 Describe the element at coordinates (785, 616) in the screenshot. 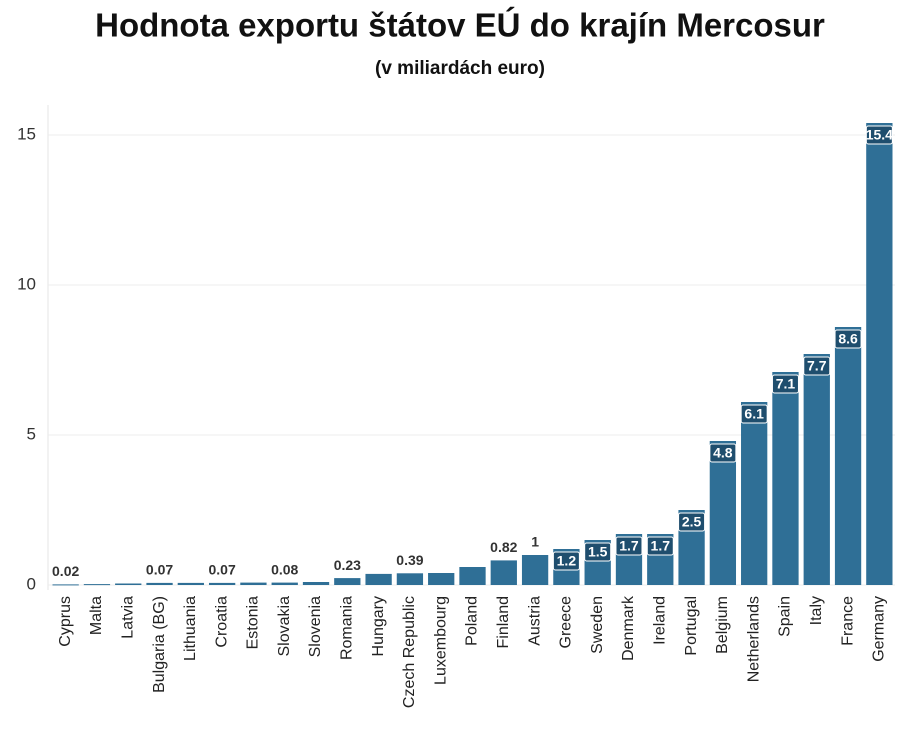

I see `x-tick-label: Spain` at that location.